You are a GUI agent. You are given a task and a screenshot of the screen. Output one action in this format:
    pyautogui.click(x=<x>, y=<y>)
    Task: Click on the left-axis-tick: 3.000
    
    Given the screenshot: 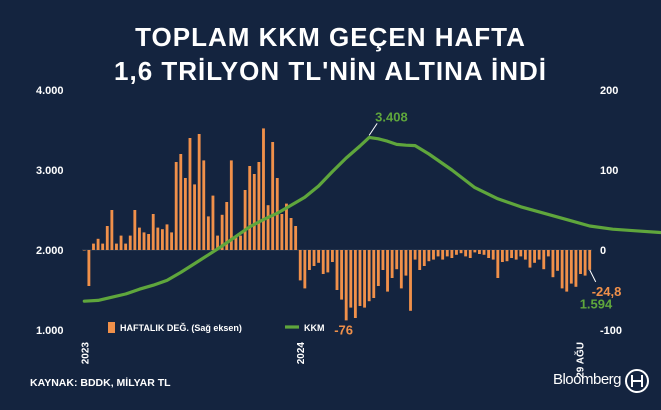 What is the action you would take?
    pyautogui.click(x=50, y=171)
    